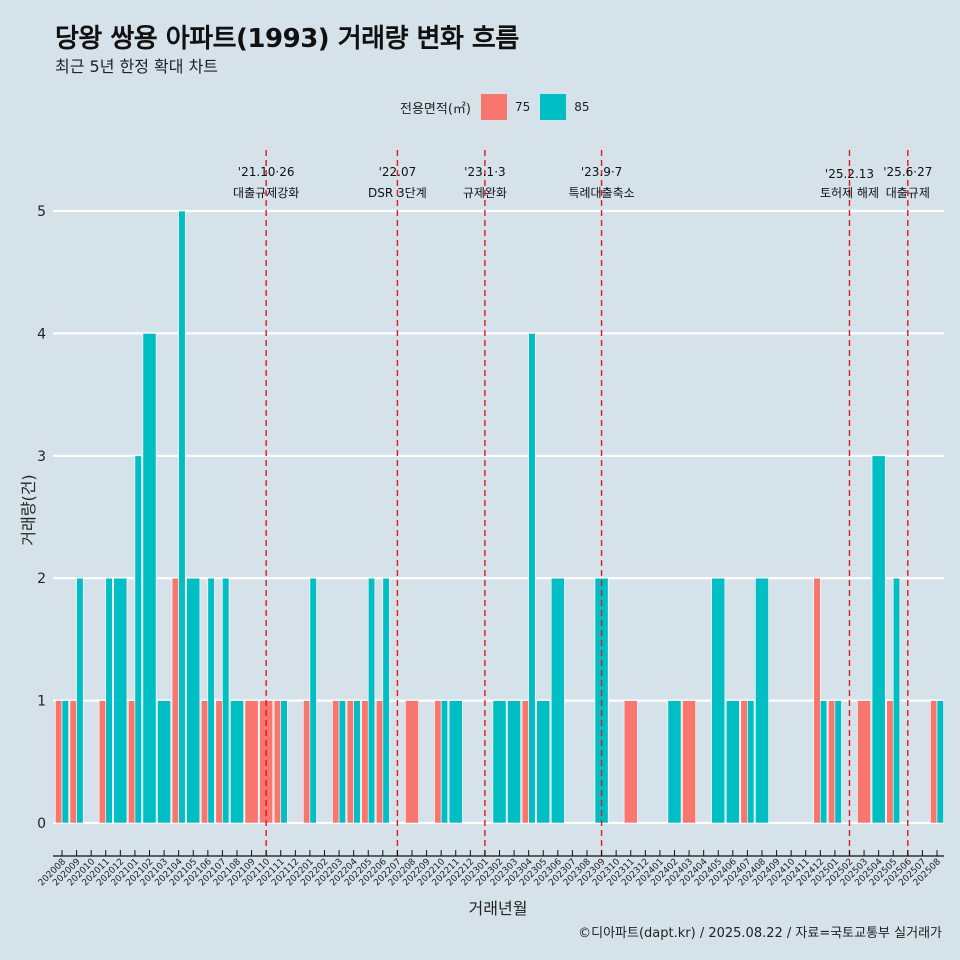  Describe the element at coordinates (522, 107) in the screenshot. I see `legend-label-75: 75` at that location.